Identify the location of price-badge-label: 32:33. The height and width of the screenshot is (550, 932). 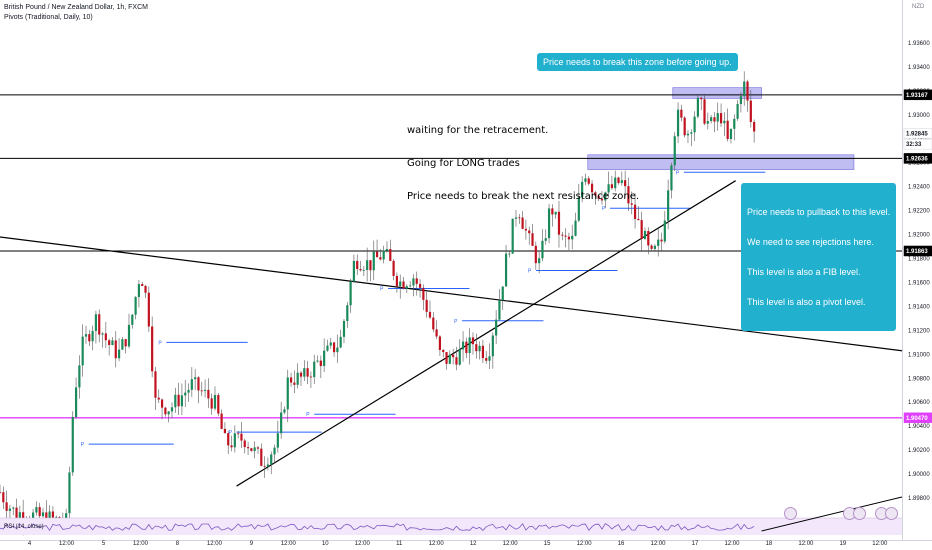
(914, 145).